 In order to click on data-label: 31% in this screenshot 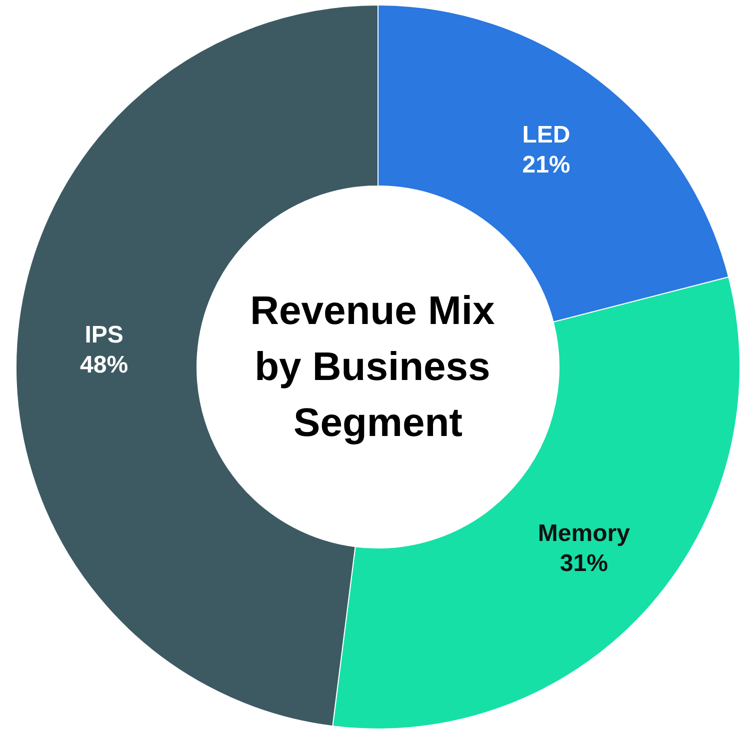, I will do `click(584, 564)`.